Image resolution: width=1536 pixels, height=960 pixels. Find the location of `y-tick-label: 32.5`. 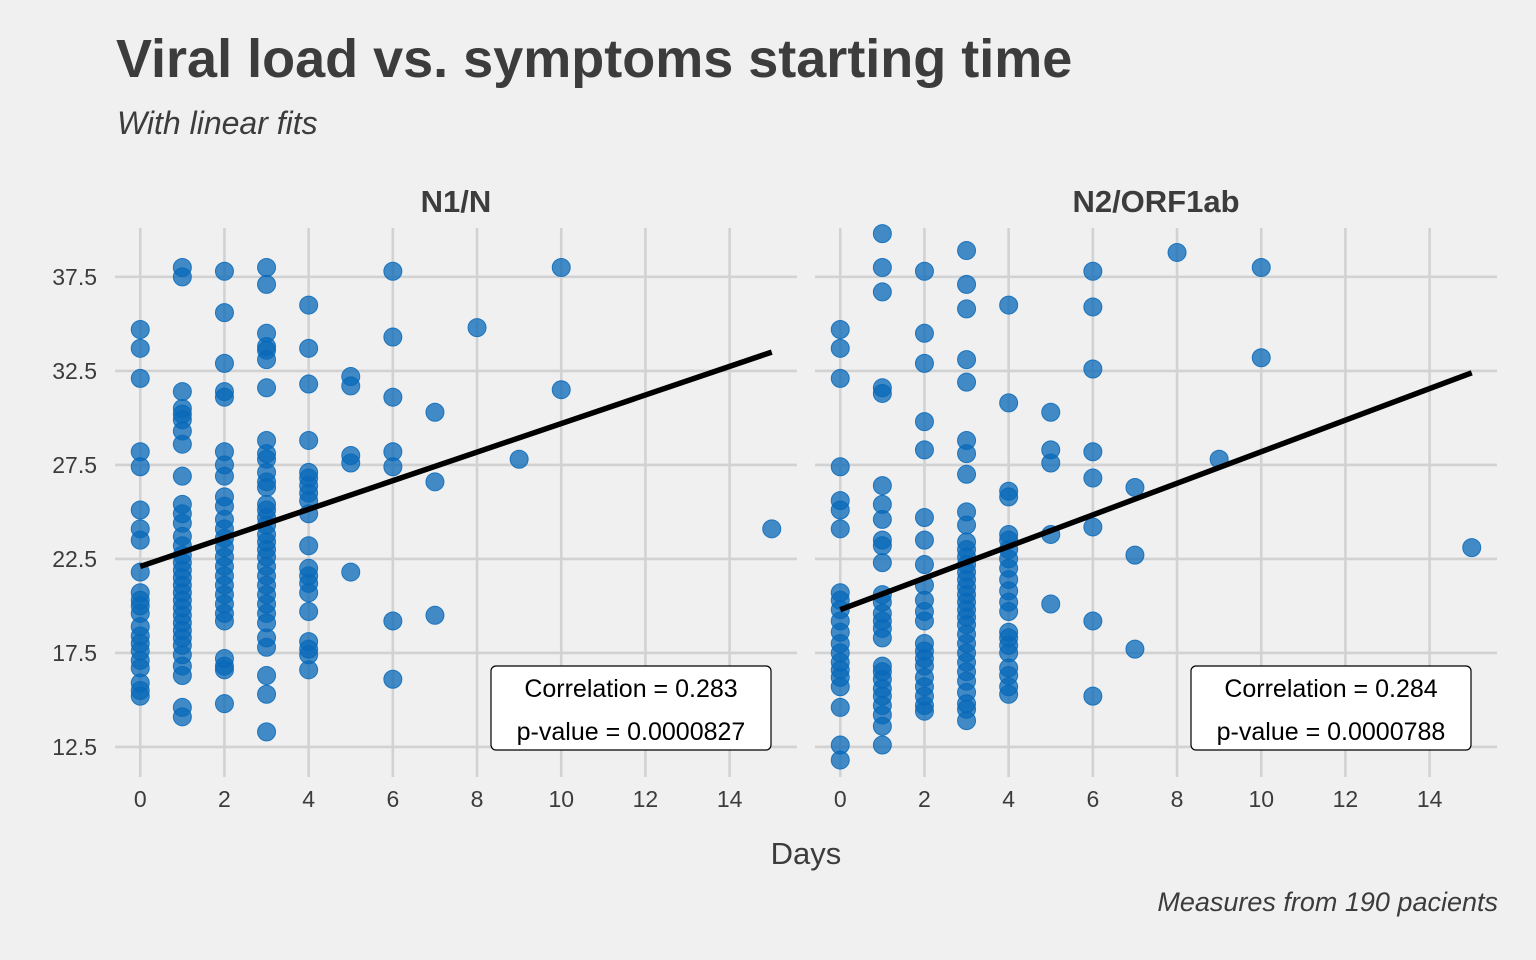

y-tick-label: 32.5 is located at coordinates (74, 371).